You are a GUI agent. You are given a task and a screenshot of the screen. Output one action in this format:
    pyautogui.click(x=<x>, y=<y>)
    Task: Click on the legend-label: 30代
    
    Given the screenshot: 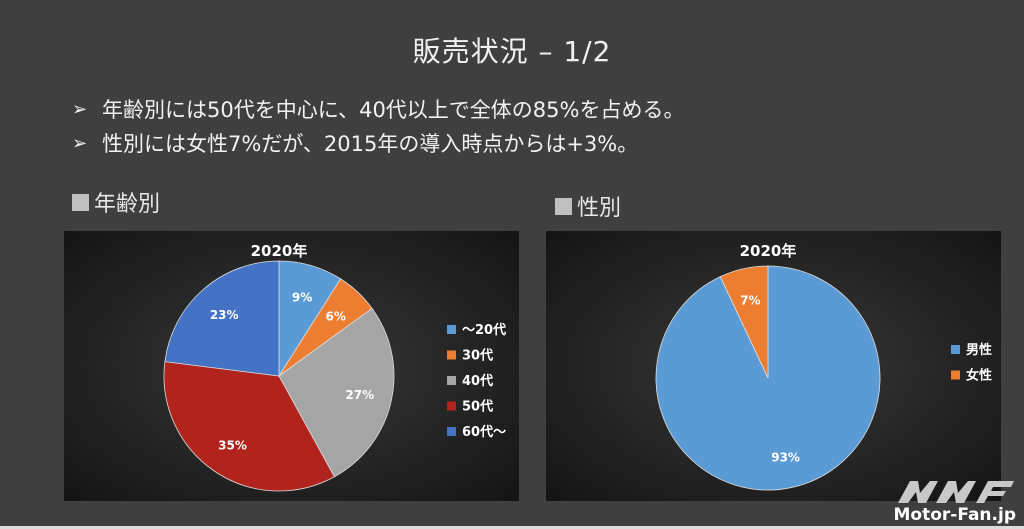 What is the action you would take?
    pyautogui.click(x=477, y=356)
    